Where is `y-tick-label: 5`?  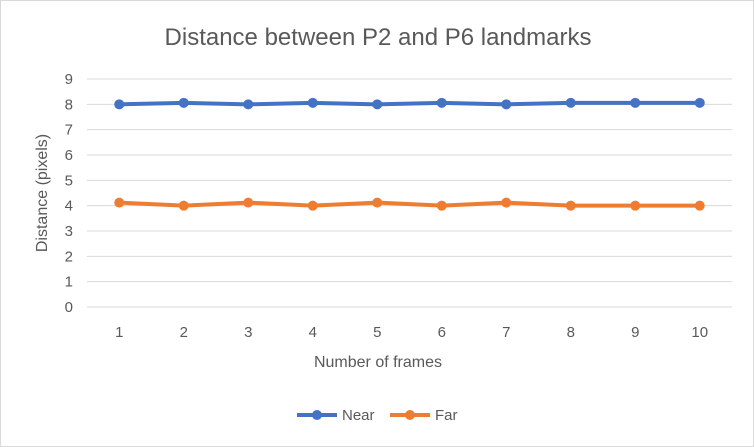
y-tick-label: 5 is located at coordinates (69, 180).